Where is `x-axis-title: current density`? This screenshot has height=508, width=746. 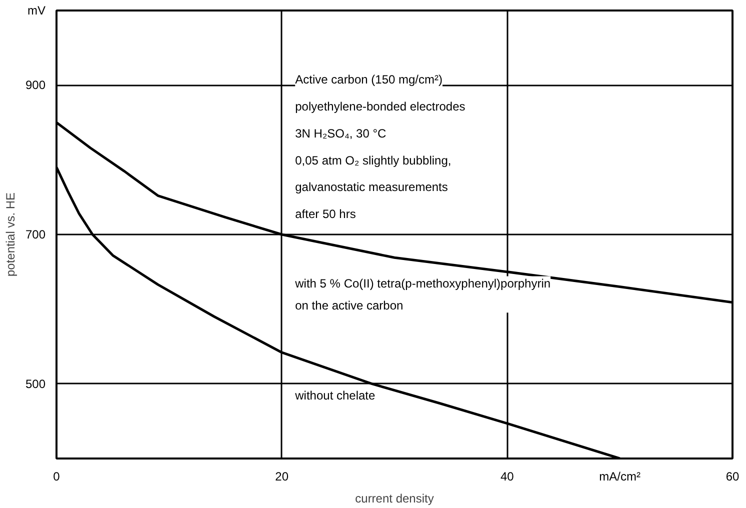 x-axis-title: current density is located at coordinates (394, 499).